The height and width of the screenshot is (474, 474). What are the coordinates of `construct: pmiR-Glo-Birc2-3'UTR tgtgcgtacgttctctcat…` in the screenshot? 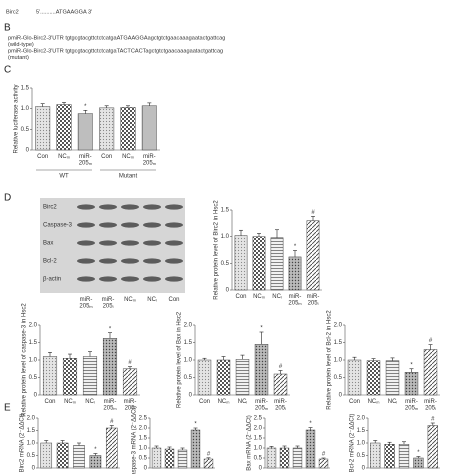 It's located at (116, 38).